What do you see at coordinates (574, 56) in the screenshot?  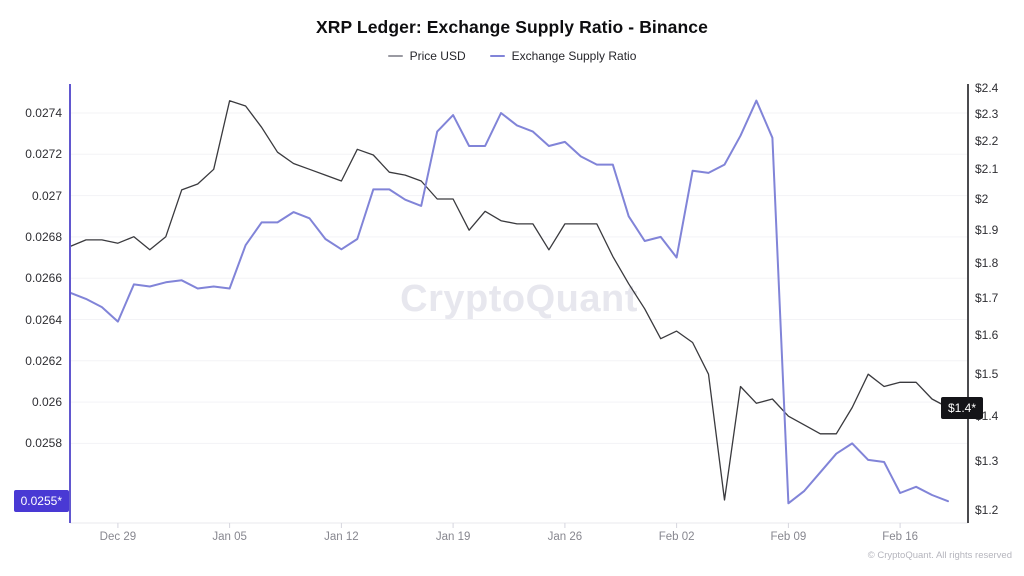 I see `legend-label-exchange-supply-ratio: Exchange Supply Ratio` at bounding box center [574, 56].